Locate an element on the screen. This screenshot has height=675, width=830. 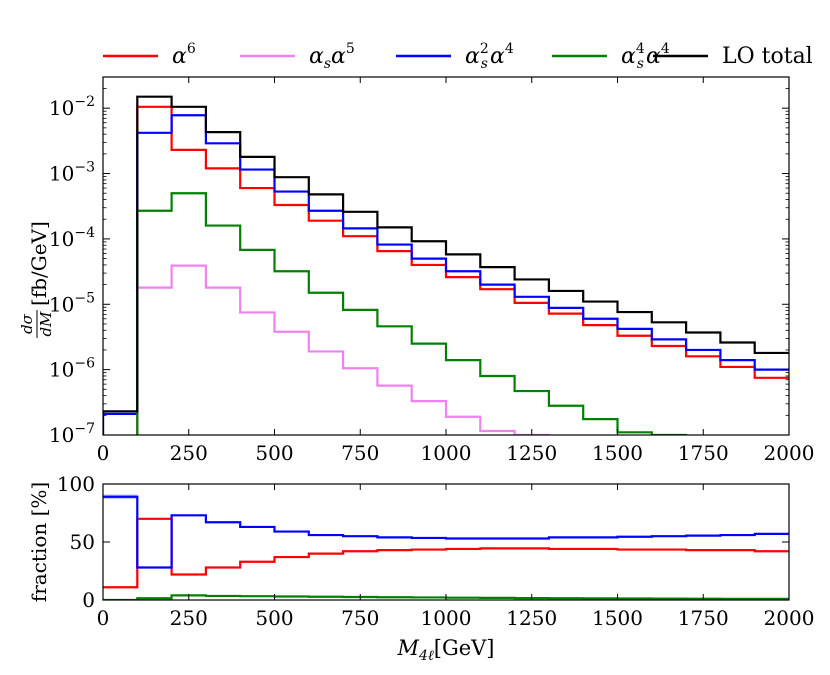
top-x-tick-label: 1250 is located at coordinates (531, 453).